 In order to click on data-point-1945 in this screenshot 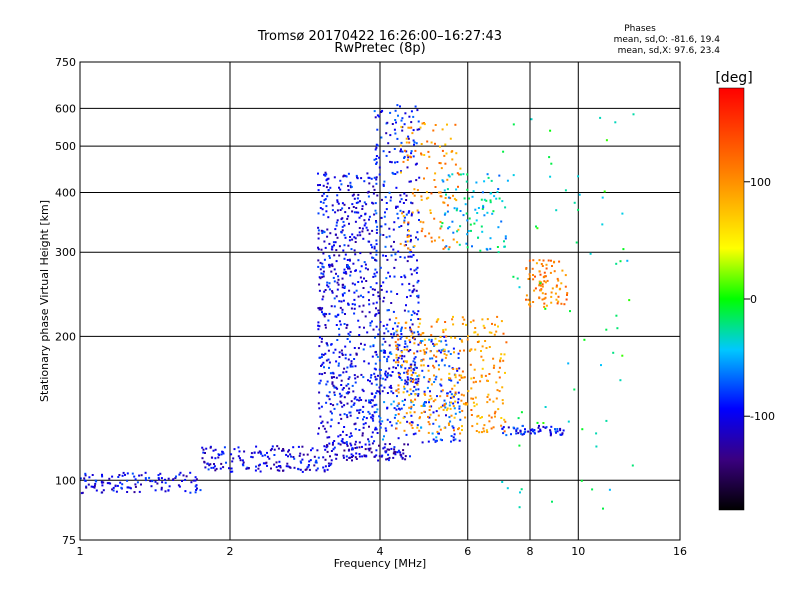, I will do `click(449, 378)`.